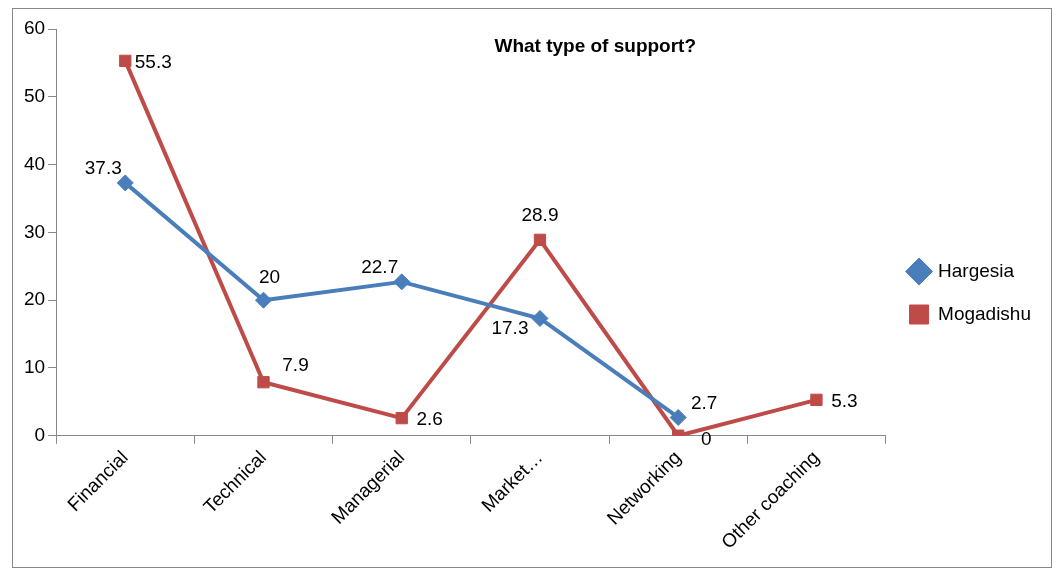  What do you see at coordinates (34, 163) in the screenshot?
I see `y-tick-label: 40` at bounding box center [34, 163].